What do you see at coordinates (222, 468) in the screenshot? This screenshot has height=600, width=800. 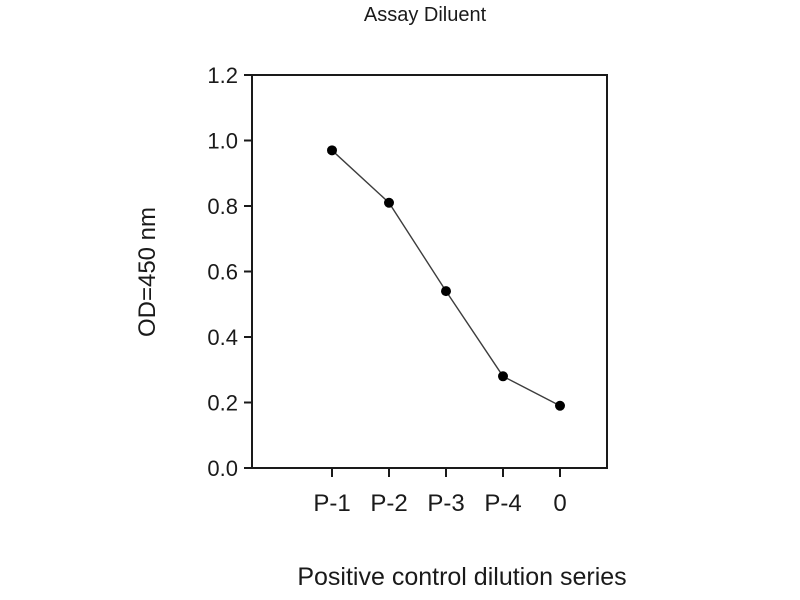 I see `y-tick-label: 0.0` at bounding box center [222, 468].